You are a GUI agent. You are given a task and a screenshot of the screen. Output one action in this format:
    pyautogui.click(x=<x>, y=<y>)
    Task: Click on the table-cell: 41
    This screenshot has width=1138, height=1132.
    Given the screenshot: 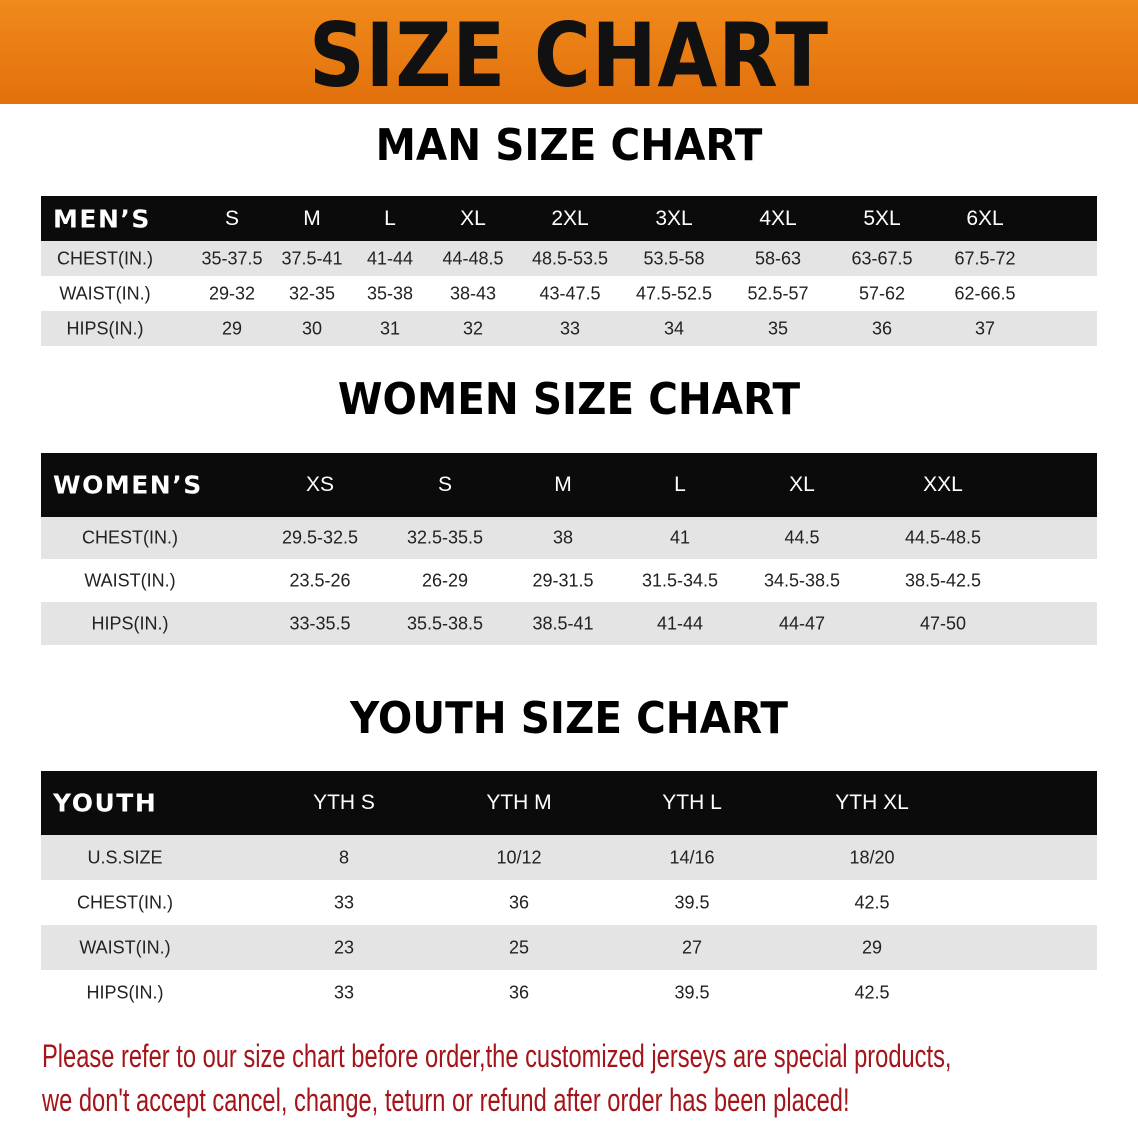 What is the action you would take?
    pyautogui.click(x=680, y=537)
    